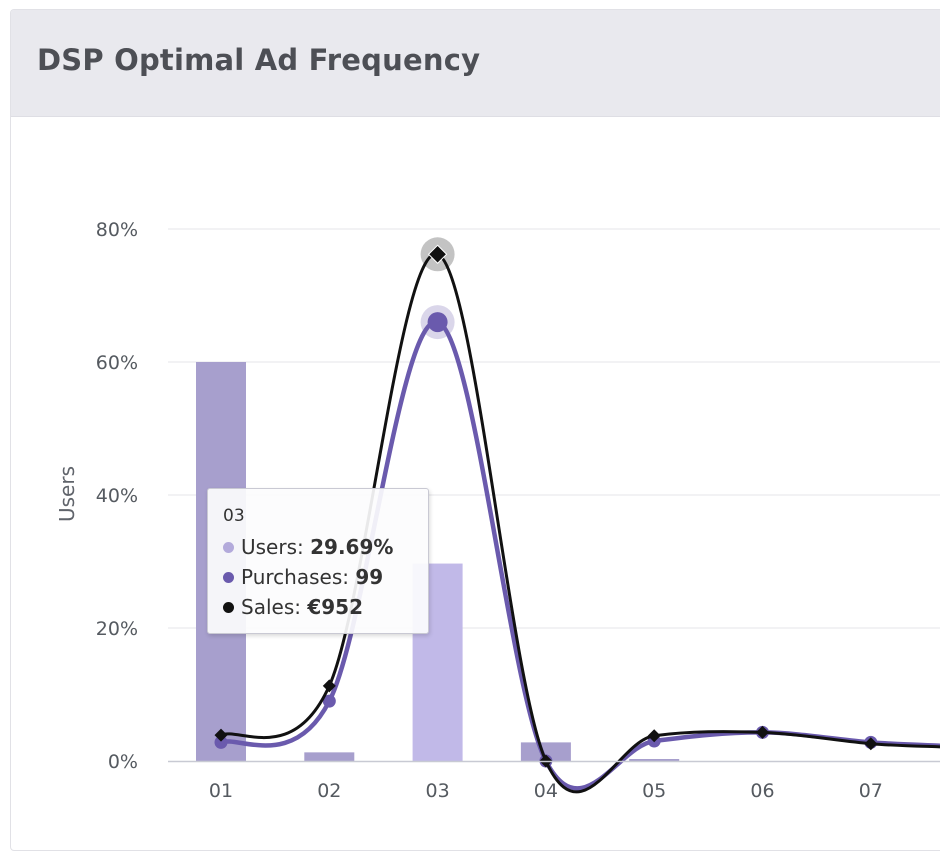 The width and height of the screenshot is (940, 864). I want to click on x-tick-label: 04, so click(546, 791).